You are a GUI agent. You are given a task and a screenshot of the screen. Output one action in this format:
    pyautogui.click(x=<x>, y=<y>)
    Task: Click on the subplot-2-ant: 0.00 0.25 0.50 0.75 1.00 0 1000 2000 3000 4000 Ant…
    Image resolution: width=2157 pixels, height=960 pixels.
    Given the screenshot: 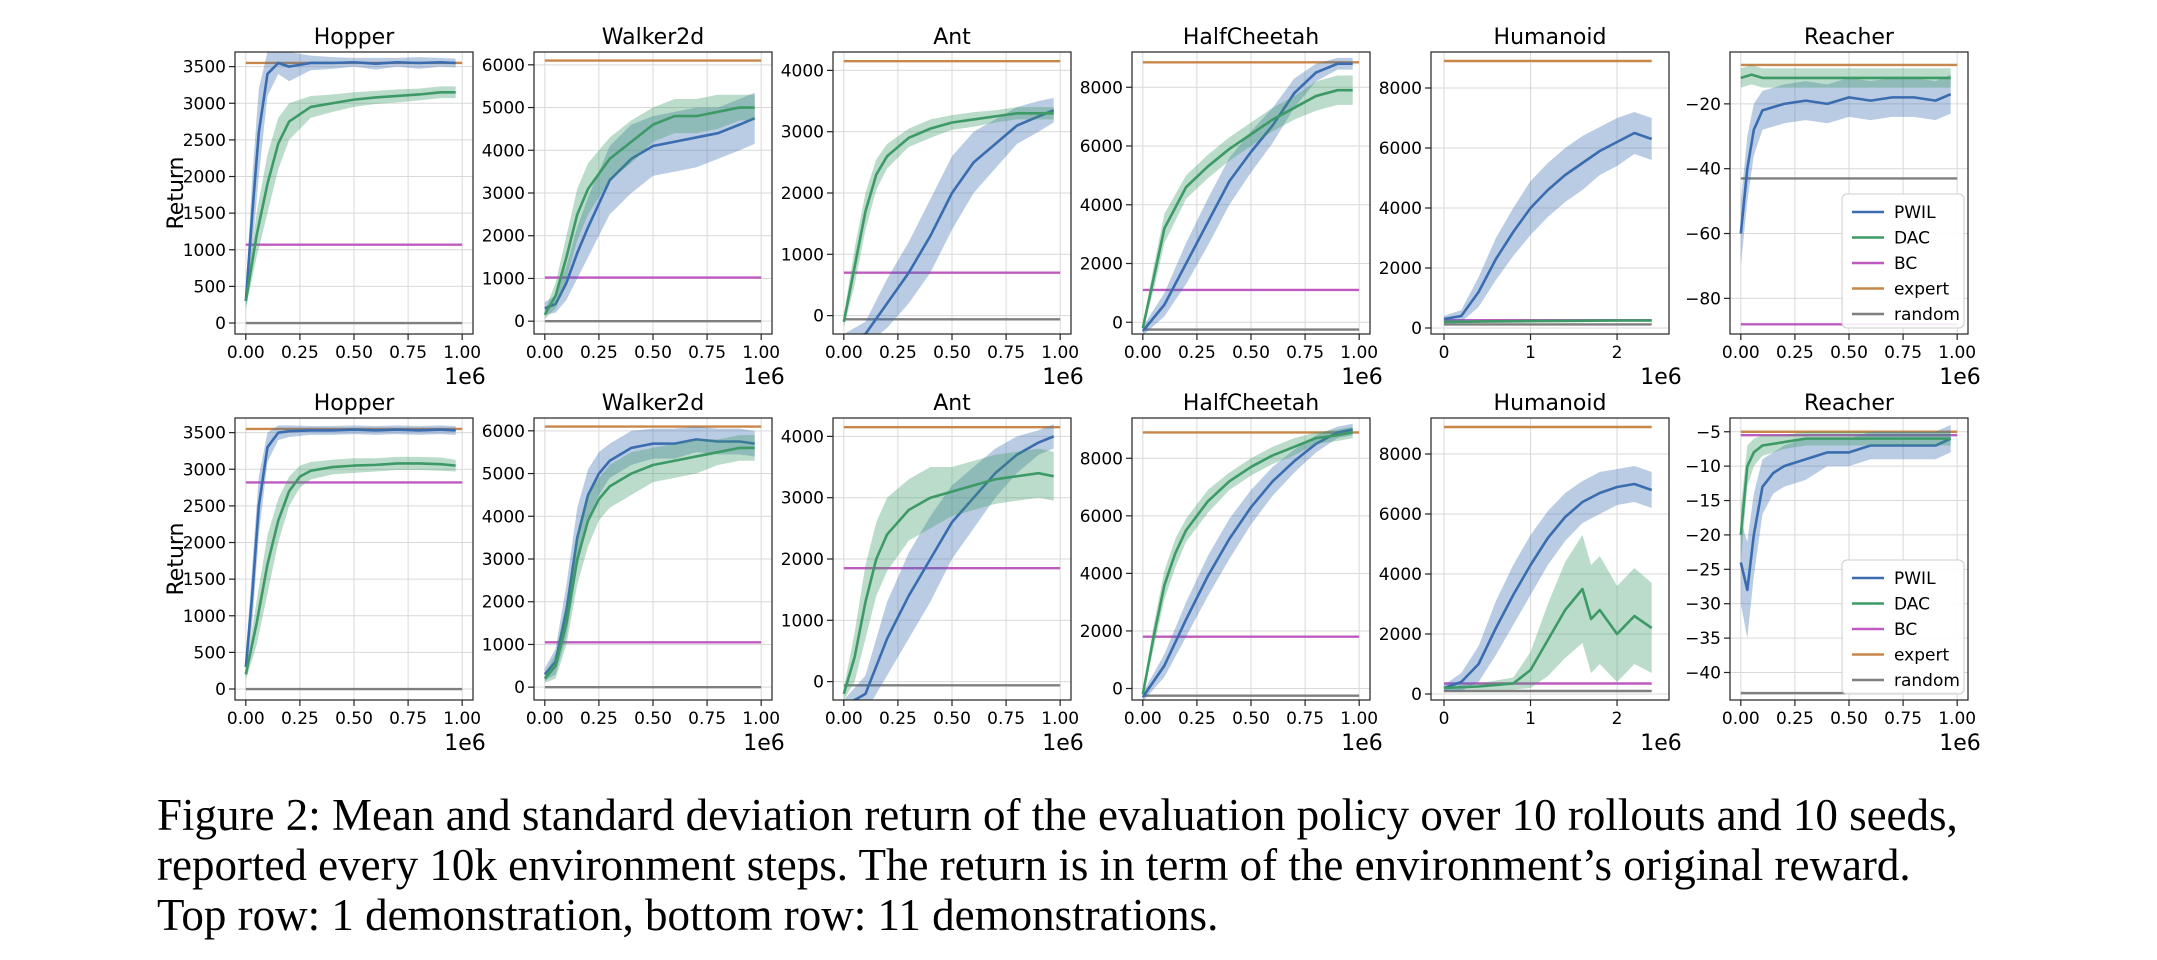 What is the action you would take?
    pyautogui.click(x=932, y=573)
    